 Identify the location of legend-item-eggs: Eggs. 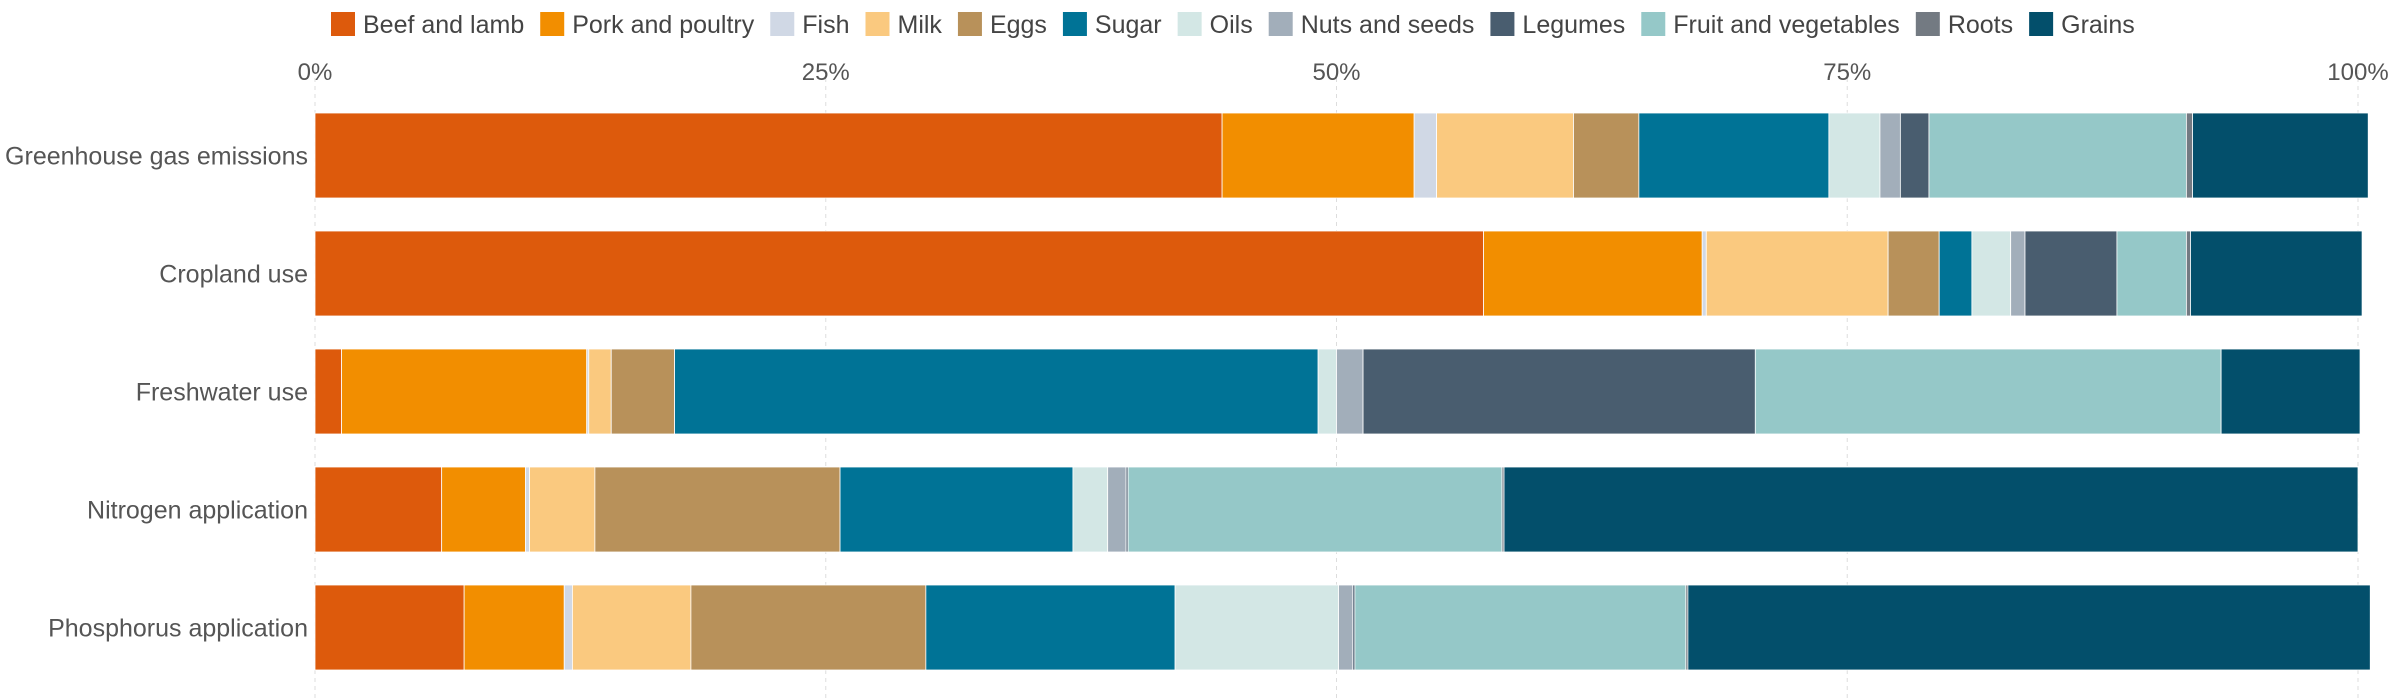
(1002, 25).